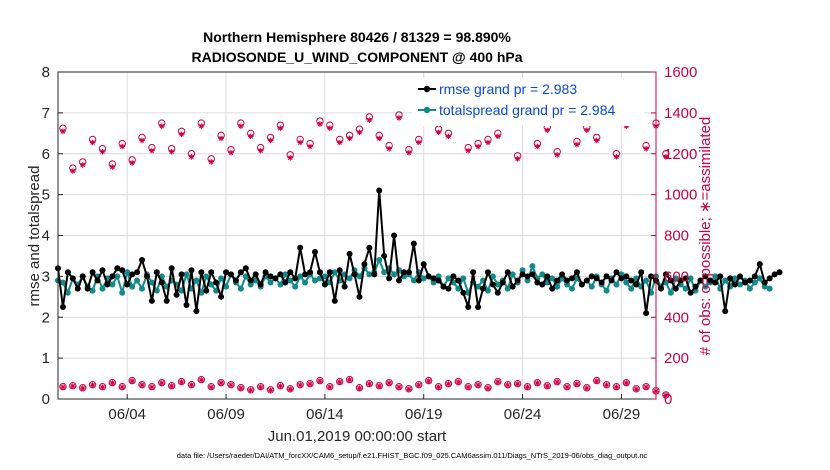 The width and height of the screenshot is (830, 470). I want to click on y-tick-label-right: 1600, so click(680, 72).